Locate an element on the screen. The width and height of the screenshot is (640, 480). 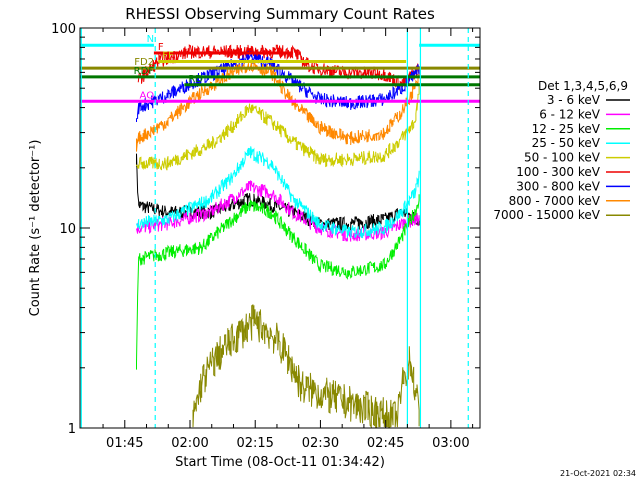
legend-label-25-50-kev: 25 - 50 keV is located at coordinates (566, 143).